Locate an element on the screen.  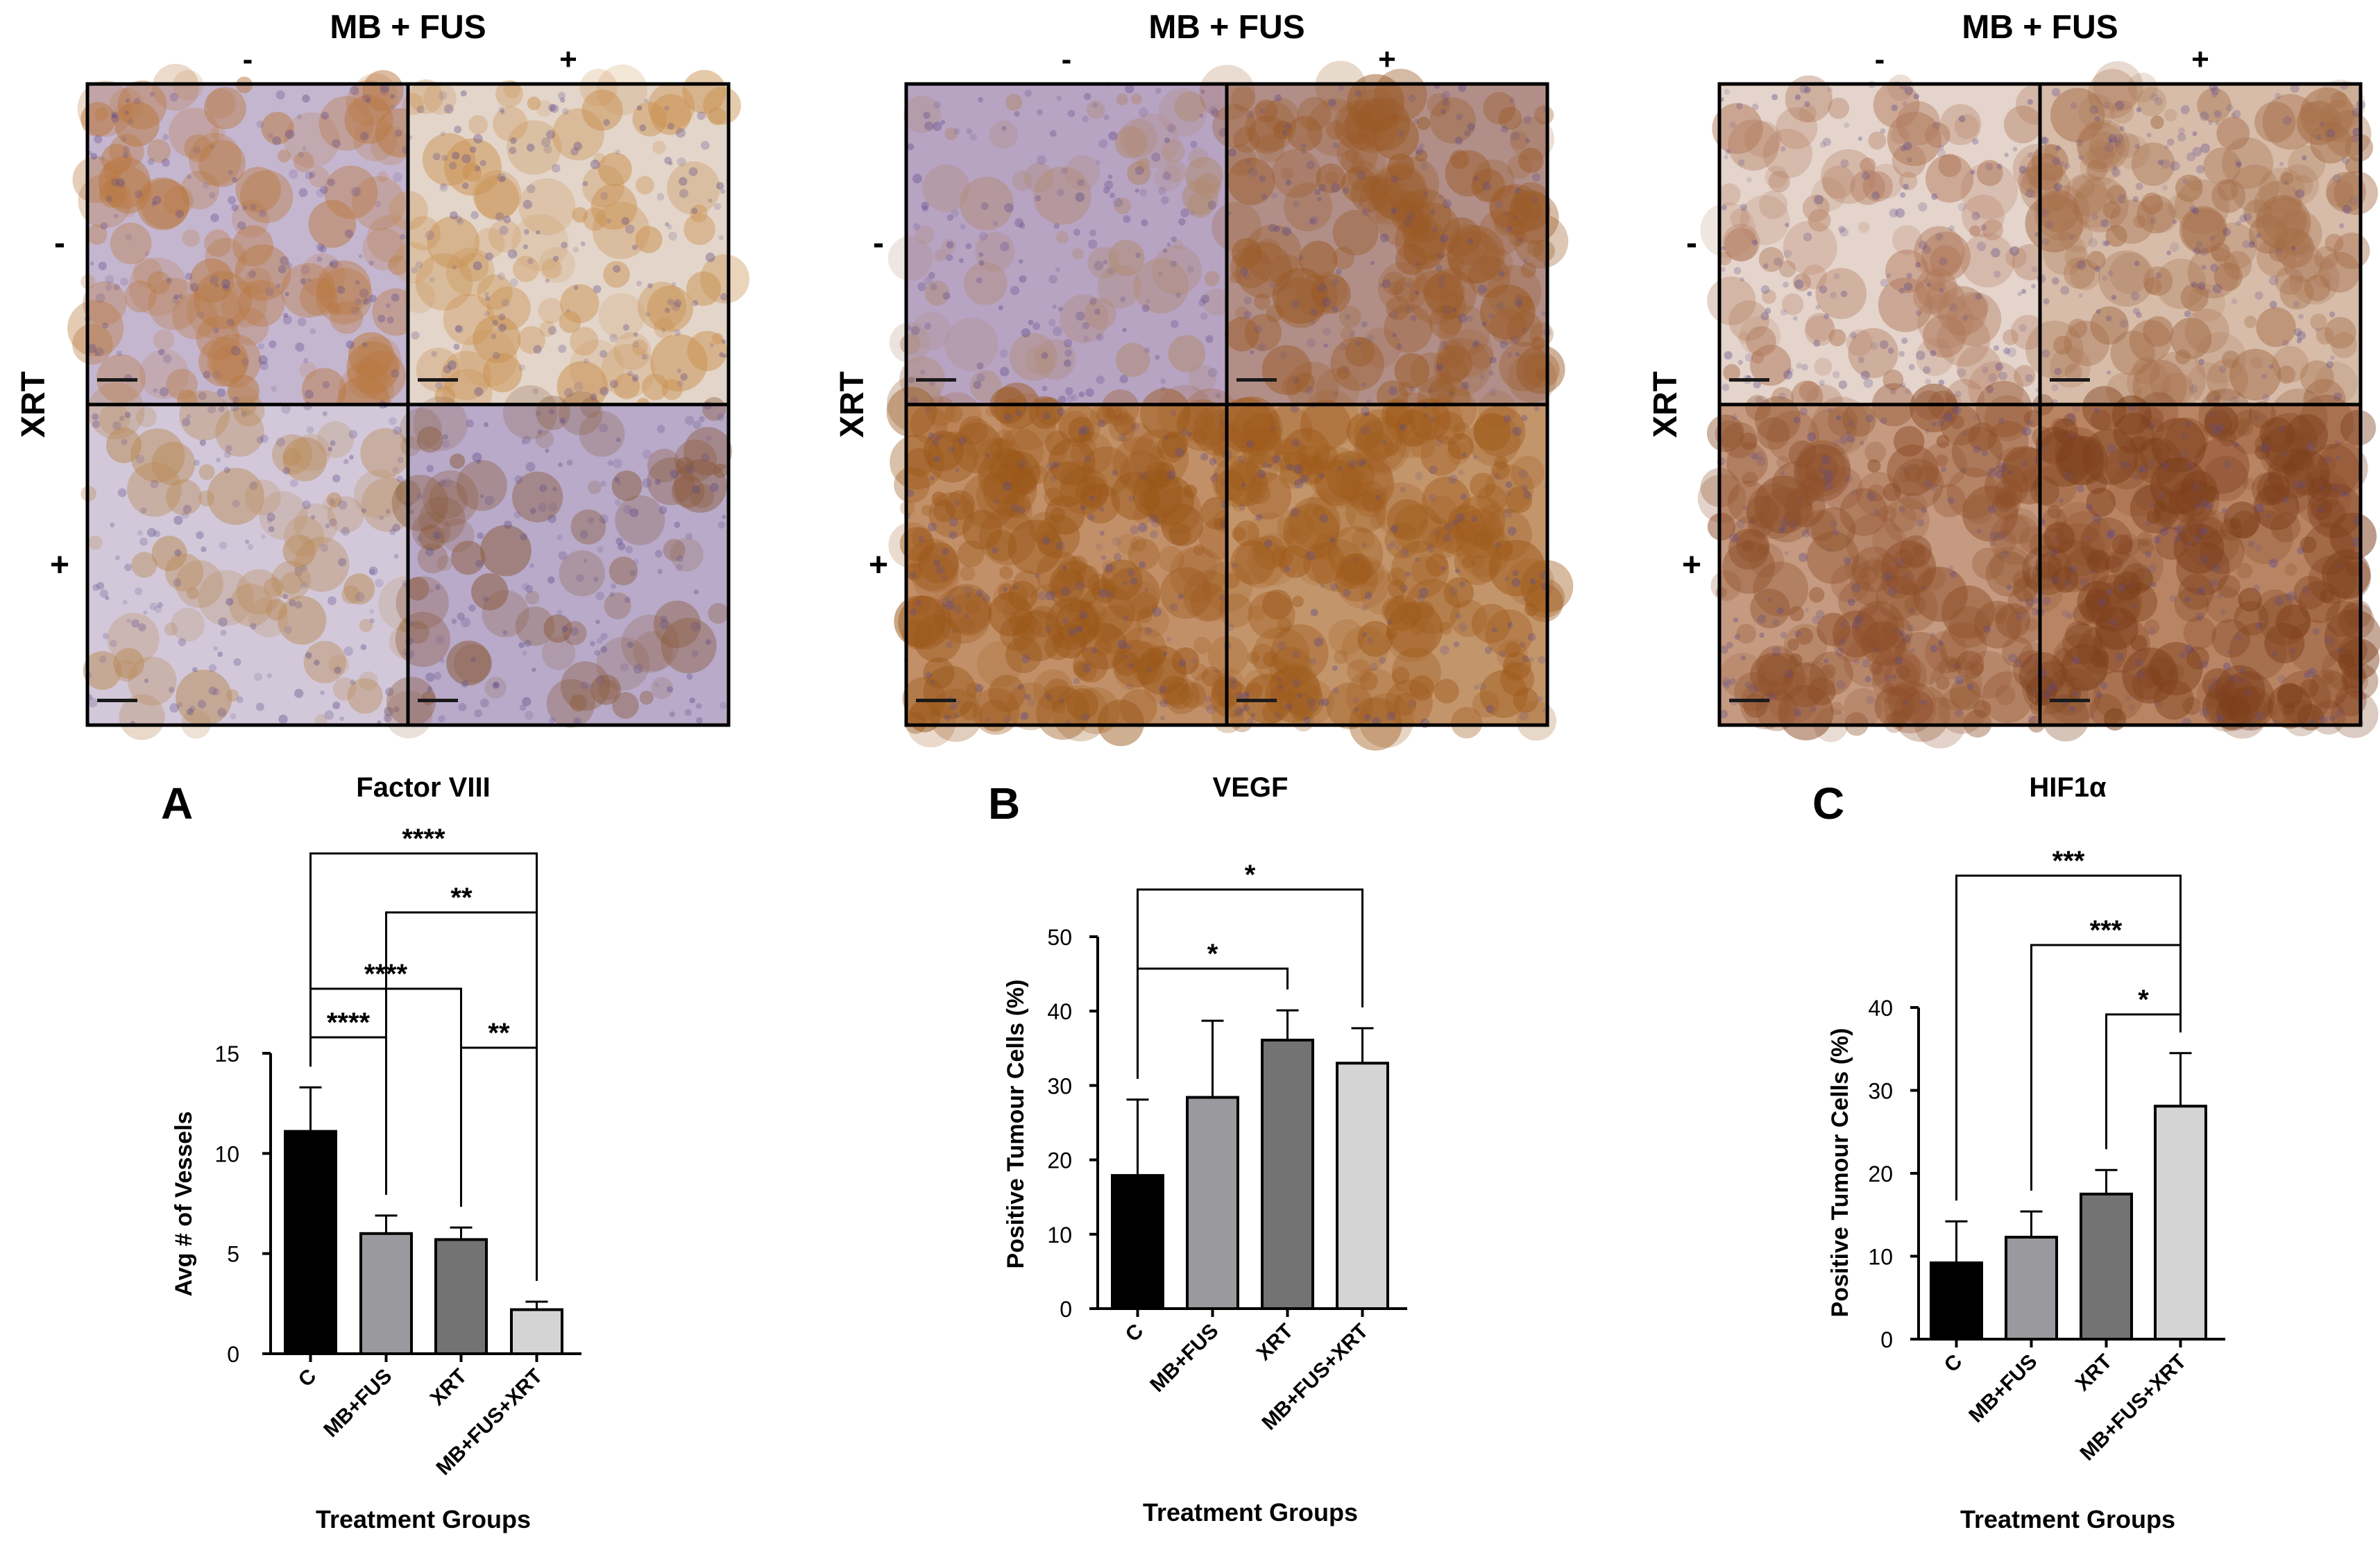
micrograph-panel: MB + FUS- +XRT-+ is located at coordinates (382, 374).